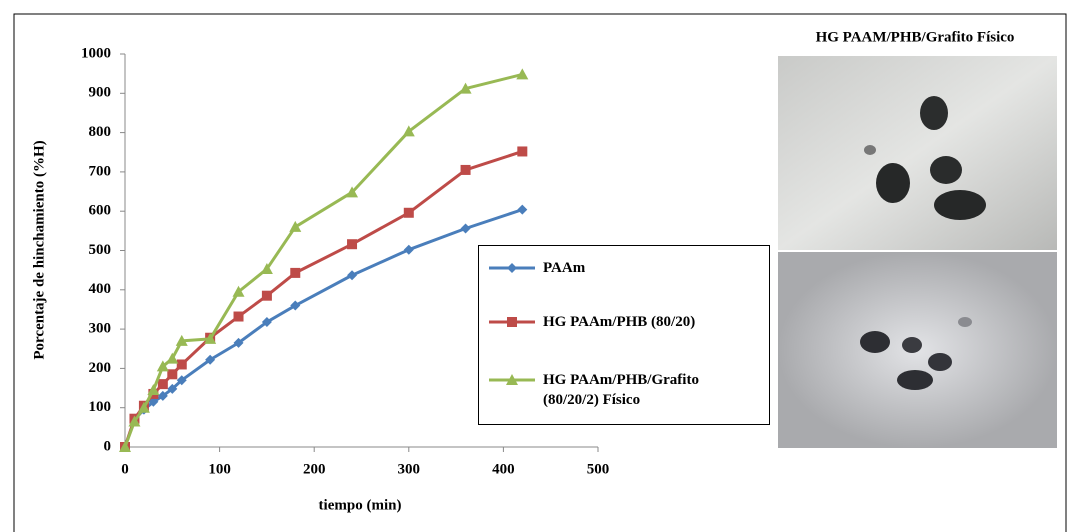 The image size is (1067, 532). What do you see at coordinates (409, 469) in the screenshot?
I see `x-tick-label: 300` at bounding box center [409, 469].